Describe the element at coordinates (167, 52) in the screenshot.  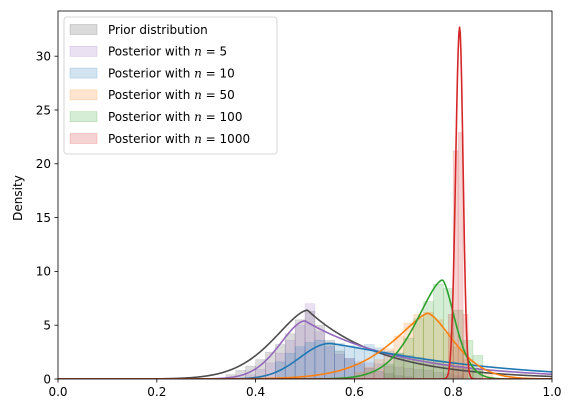
I see `legend-label: Posterior with n = 5` at that location.